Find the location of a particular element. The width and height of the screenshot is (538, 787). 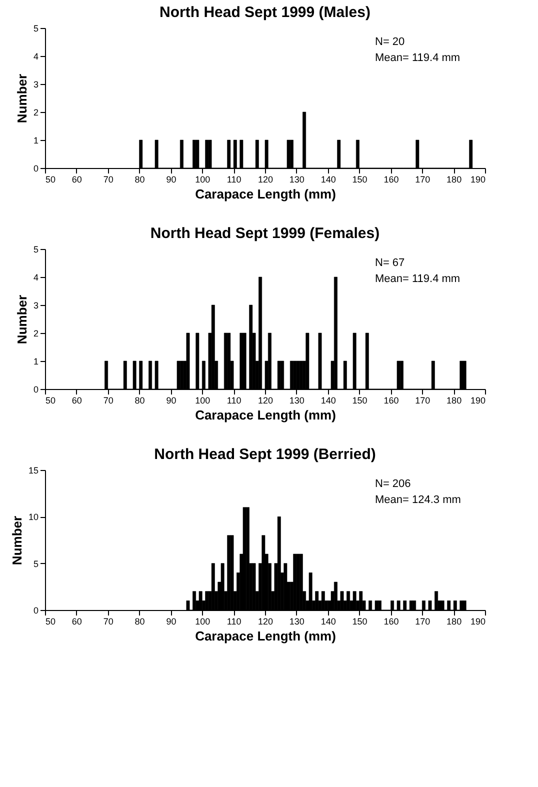

y-tick-label: 10 is located at coordinates (33, 517).